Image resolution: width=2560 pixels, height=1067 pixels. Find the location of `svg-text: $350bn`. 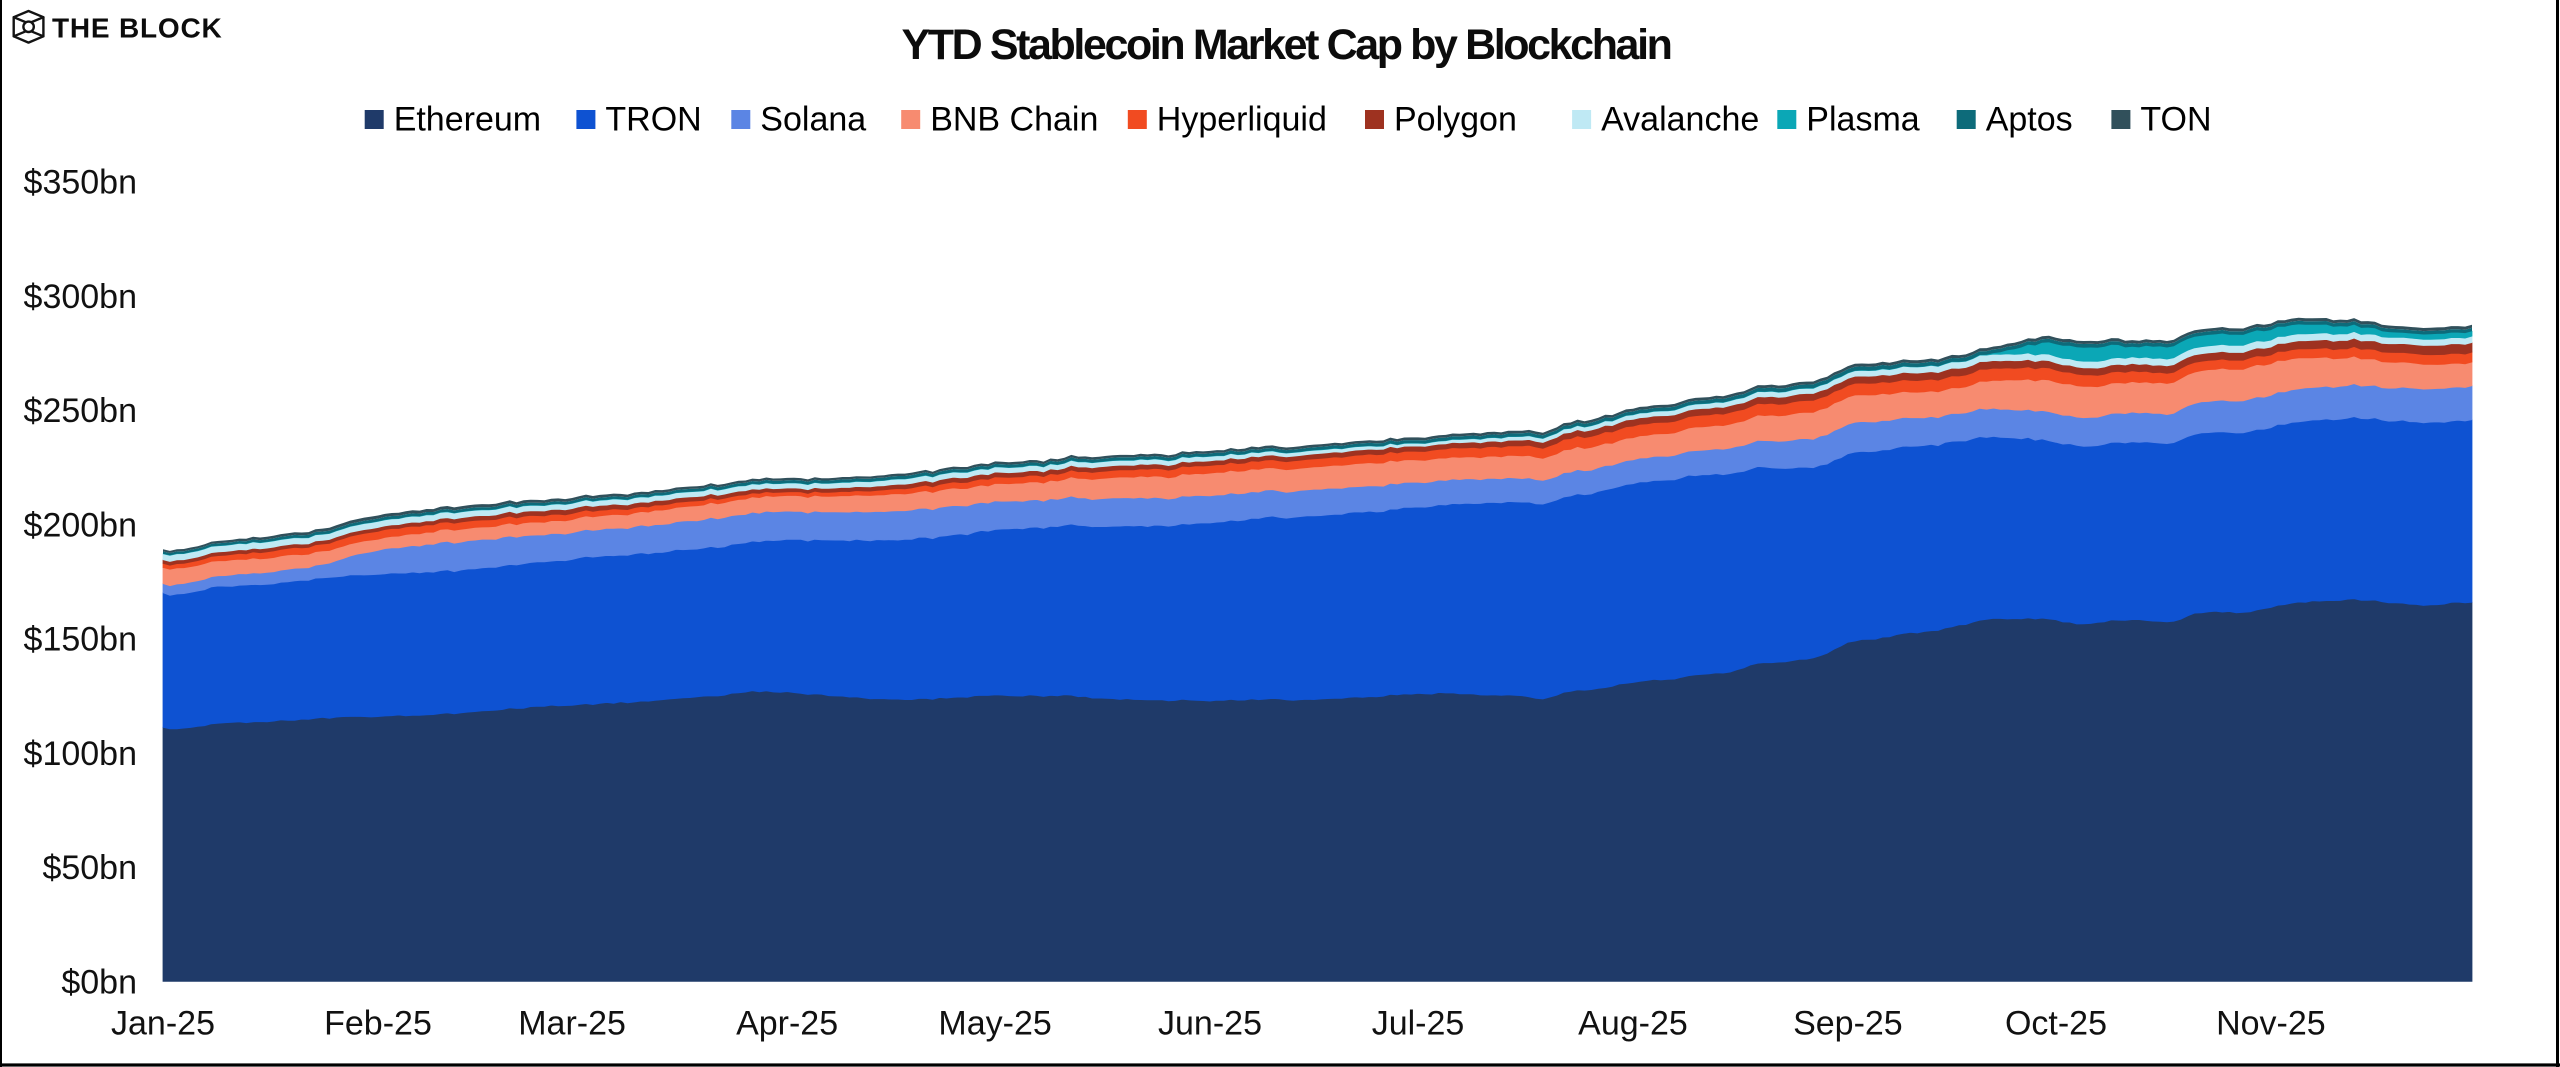

svg-text: $350bn is located at coordinates (80, 183).